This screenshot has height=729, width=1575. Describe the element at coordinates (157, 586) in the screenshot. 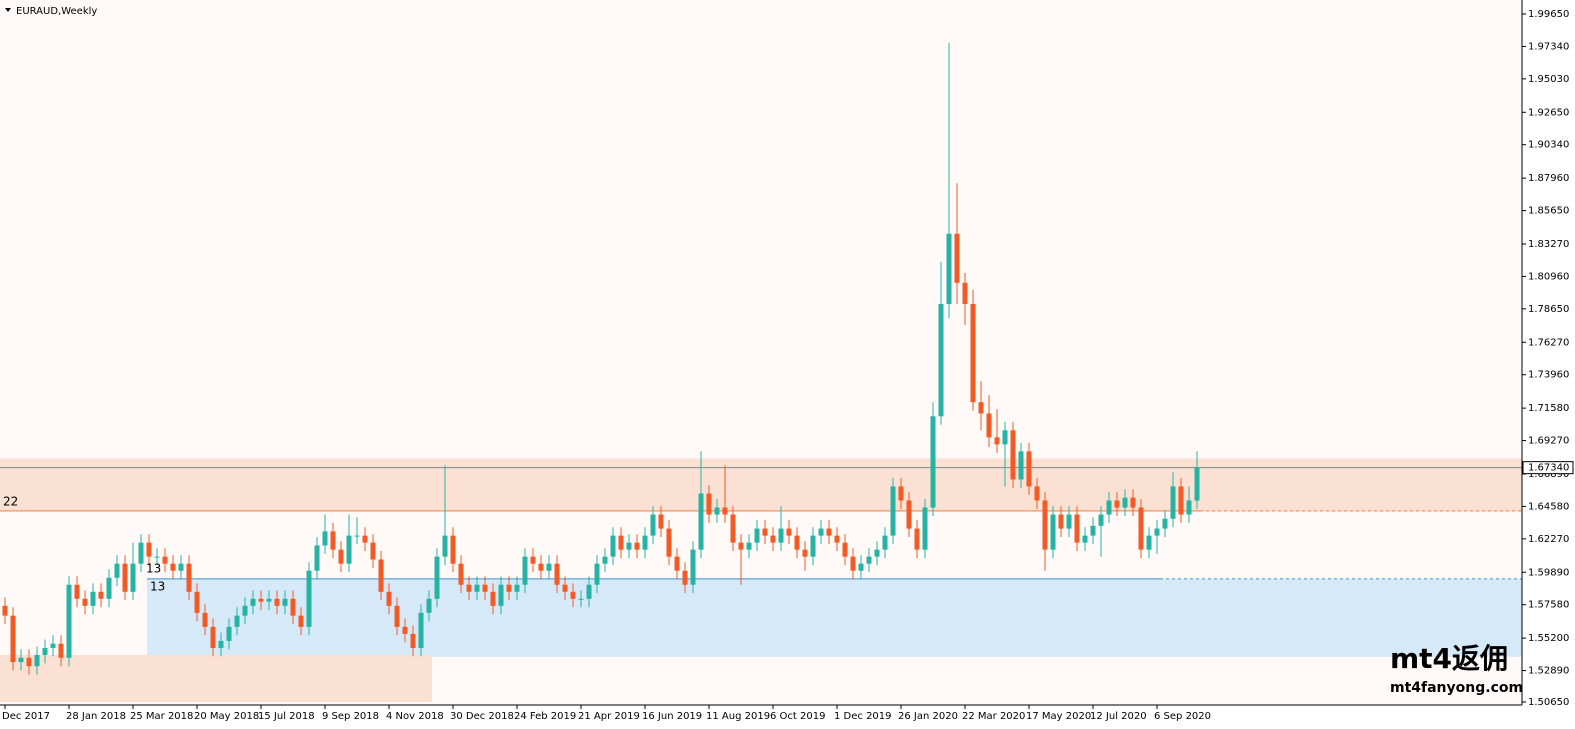

I see `annotation: 13` at that location.